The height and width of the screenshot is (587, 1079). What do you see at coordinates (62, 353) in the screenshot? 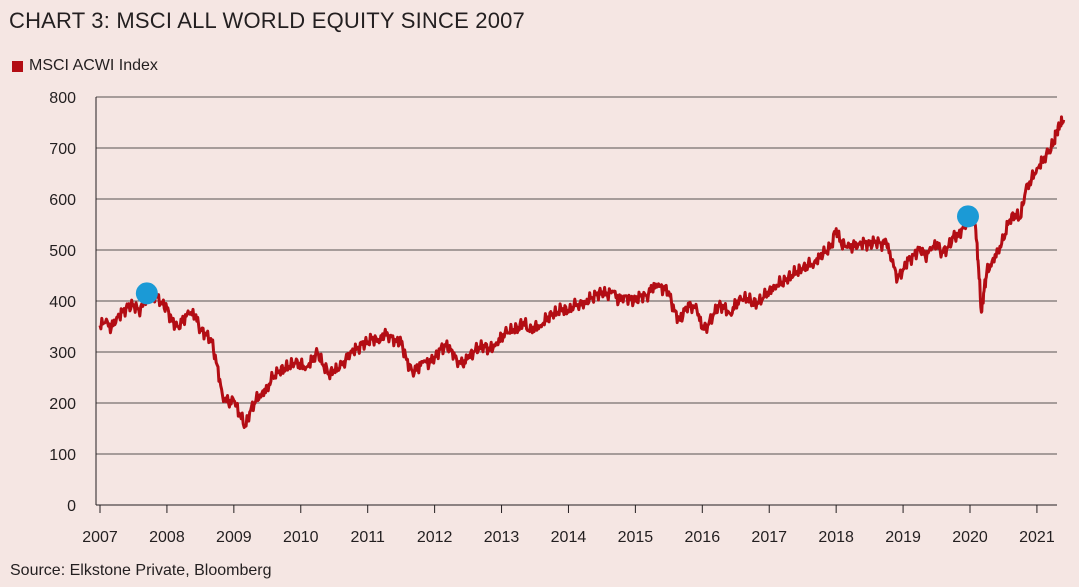
I see `y-tick-label-300: 300` at bounding box center [62, 353].